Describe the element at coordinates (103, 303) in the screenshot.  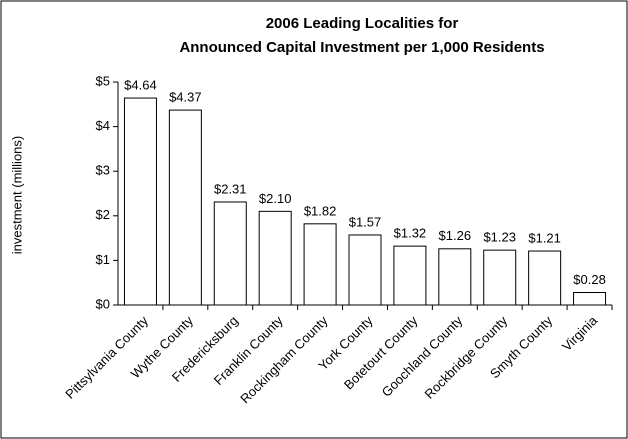
I see `y-tick-label: $0` at that location.